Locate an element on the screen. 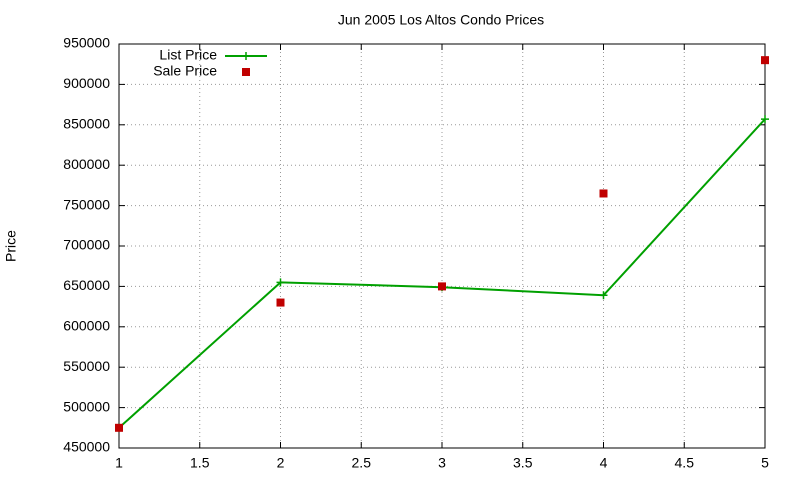  x-tick-label: 1 is located at coordinates (119, 463).